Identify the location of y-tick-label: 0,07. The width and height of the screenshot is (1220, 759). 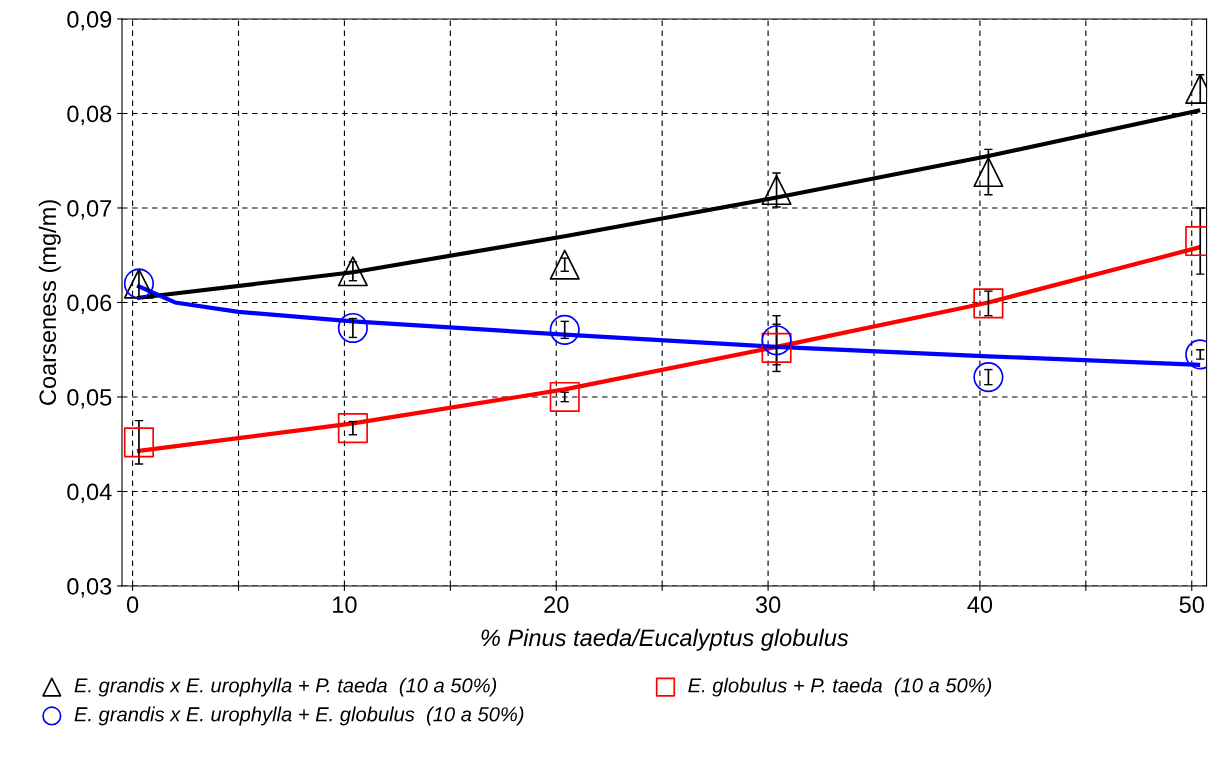
(89, 210).